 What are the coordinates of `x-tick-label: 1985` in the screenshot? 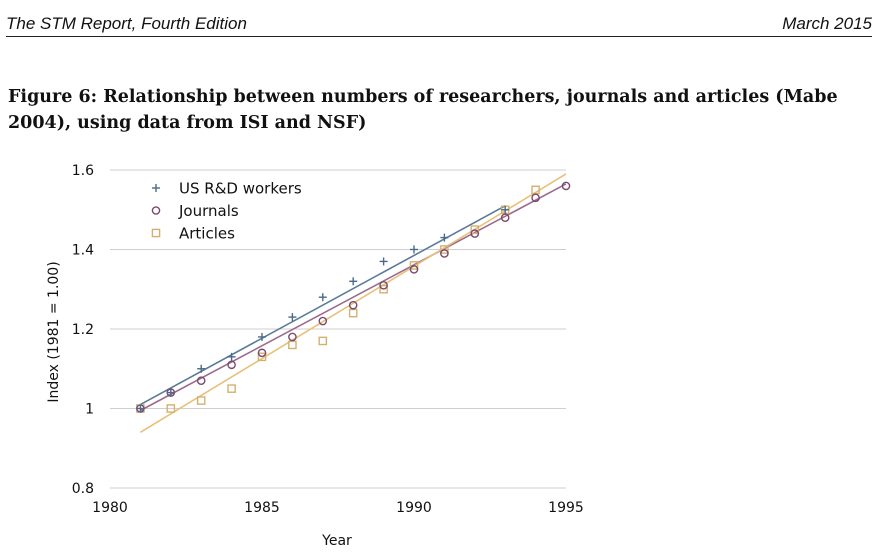 It's located at (262, 508).